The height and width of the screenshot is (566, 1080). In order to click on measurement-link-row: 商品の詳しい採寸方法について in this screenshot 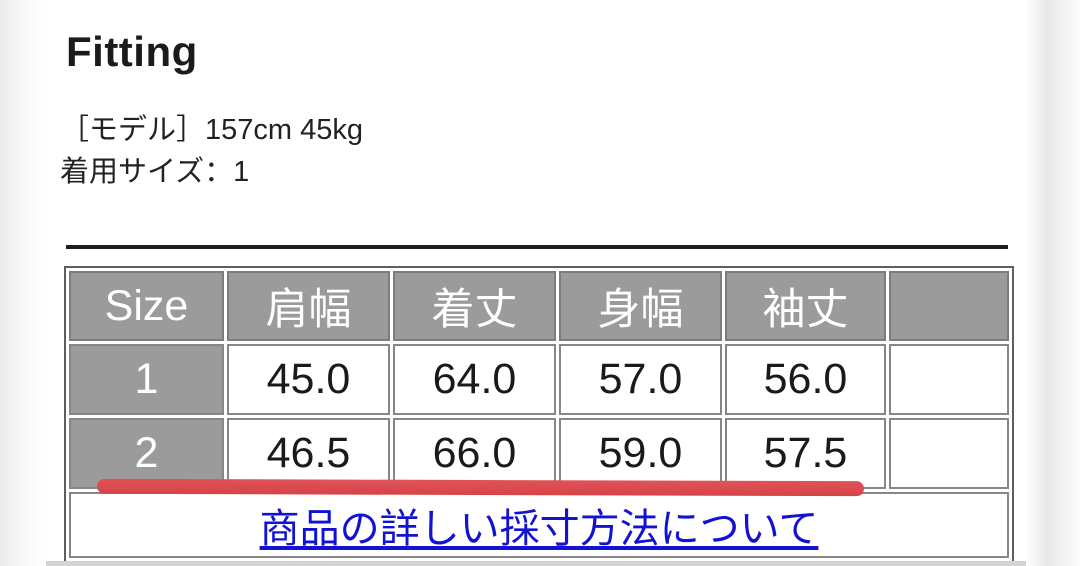, I will do `click(539, 525)`.